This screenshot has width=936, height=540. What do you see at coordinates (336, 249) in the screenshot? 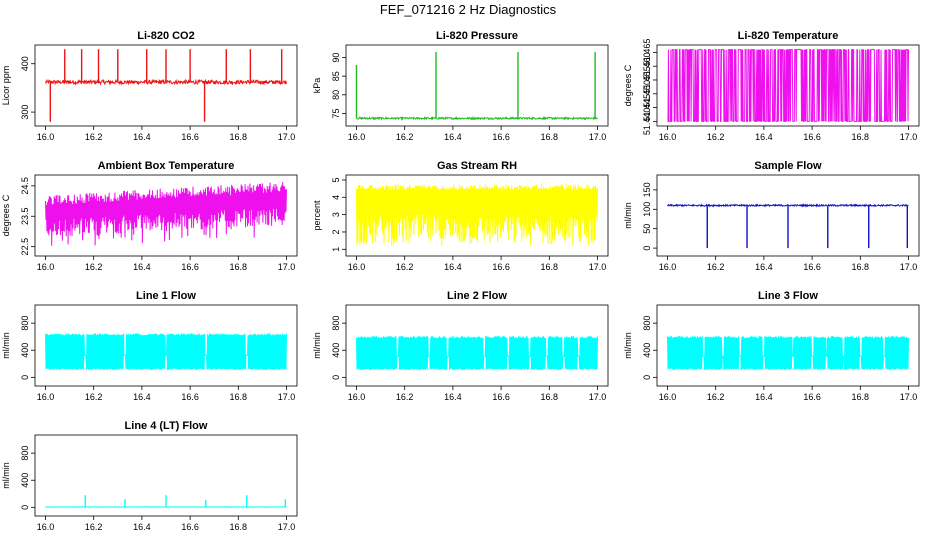
I see `y-tick-label: 1` at bounding box center [336, 249].